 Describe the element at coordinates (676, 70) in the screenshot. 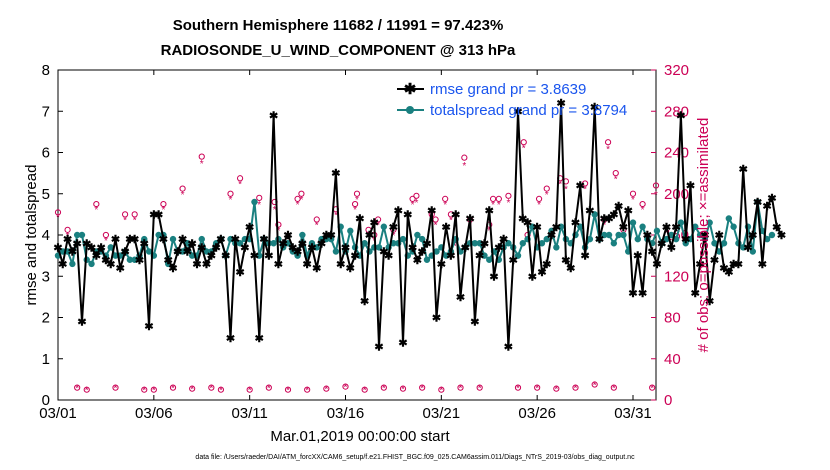

I see `y-tick-label-right: 320` at that location.